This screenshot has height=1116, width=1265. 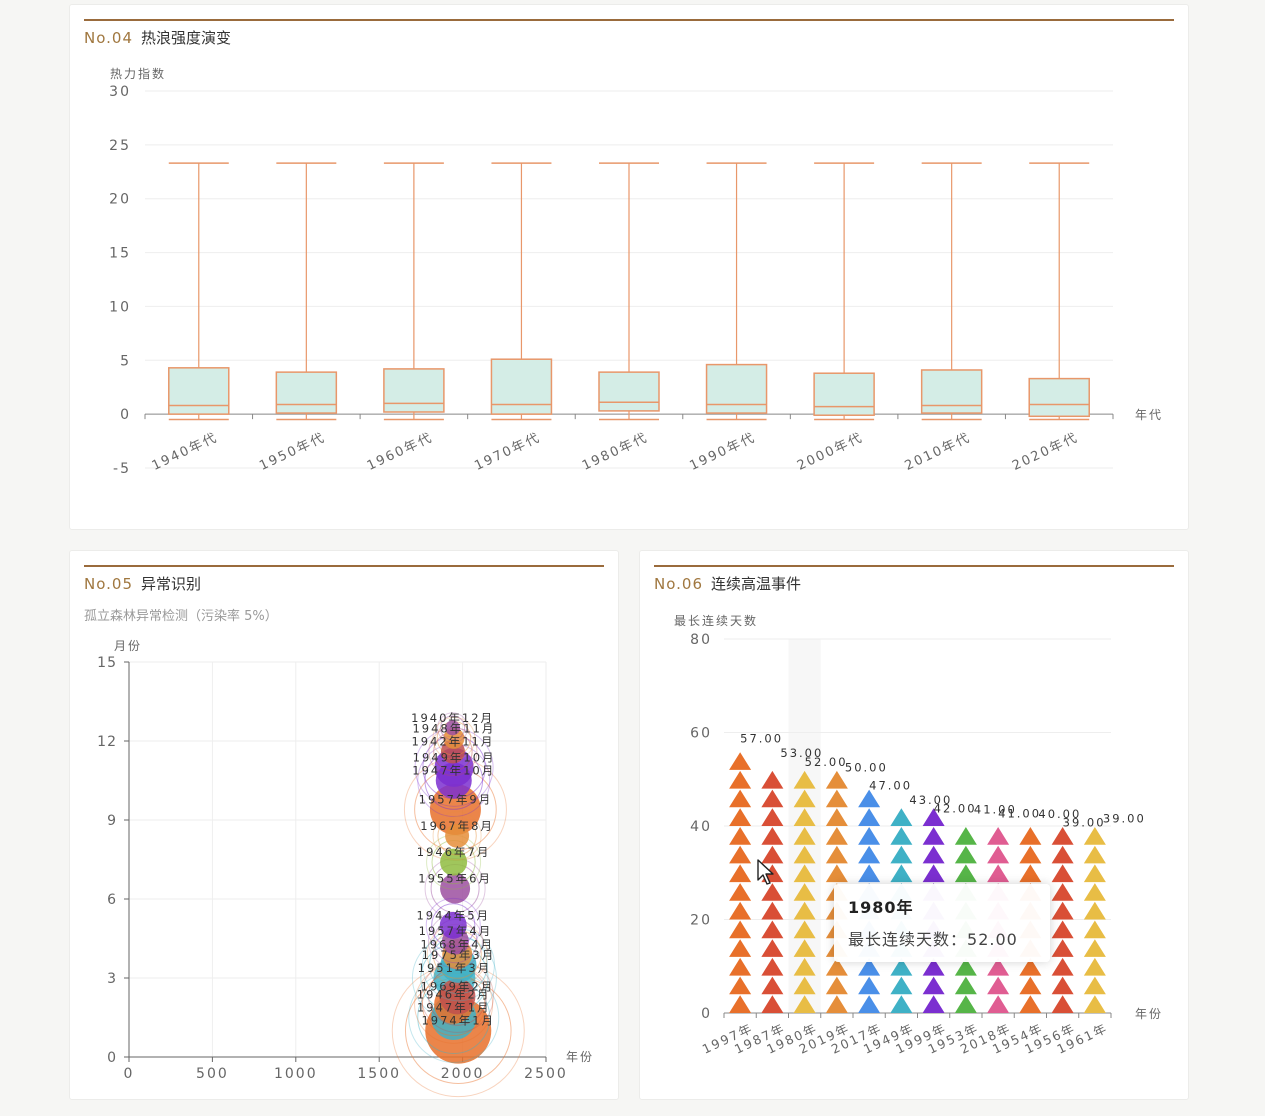 I want to click on panel-title: No.04 热浪强度演变, so click(x=157, y=37).